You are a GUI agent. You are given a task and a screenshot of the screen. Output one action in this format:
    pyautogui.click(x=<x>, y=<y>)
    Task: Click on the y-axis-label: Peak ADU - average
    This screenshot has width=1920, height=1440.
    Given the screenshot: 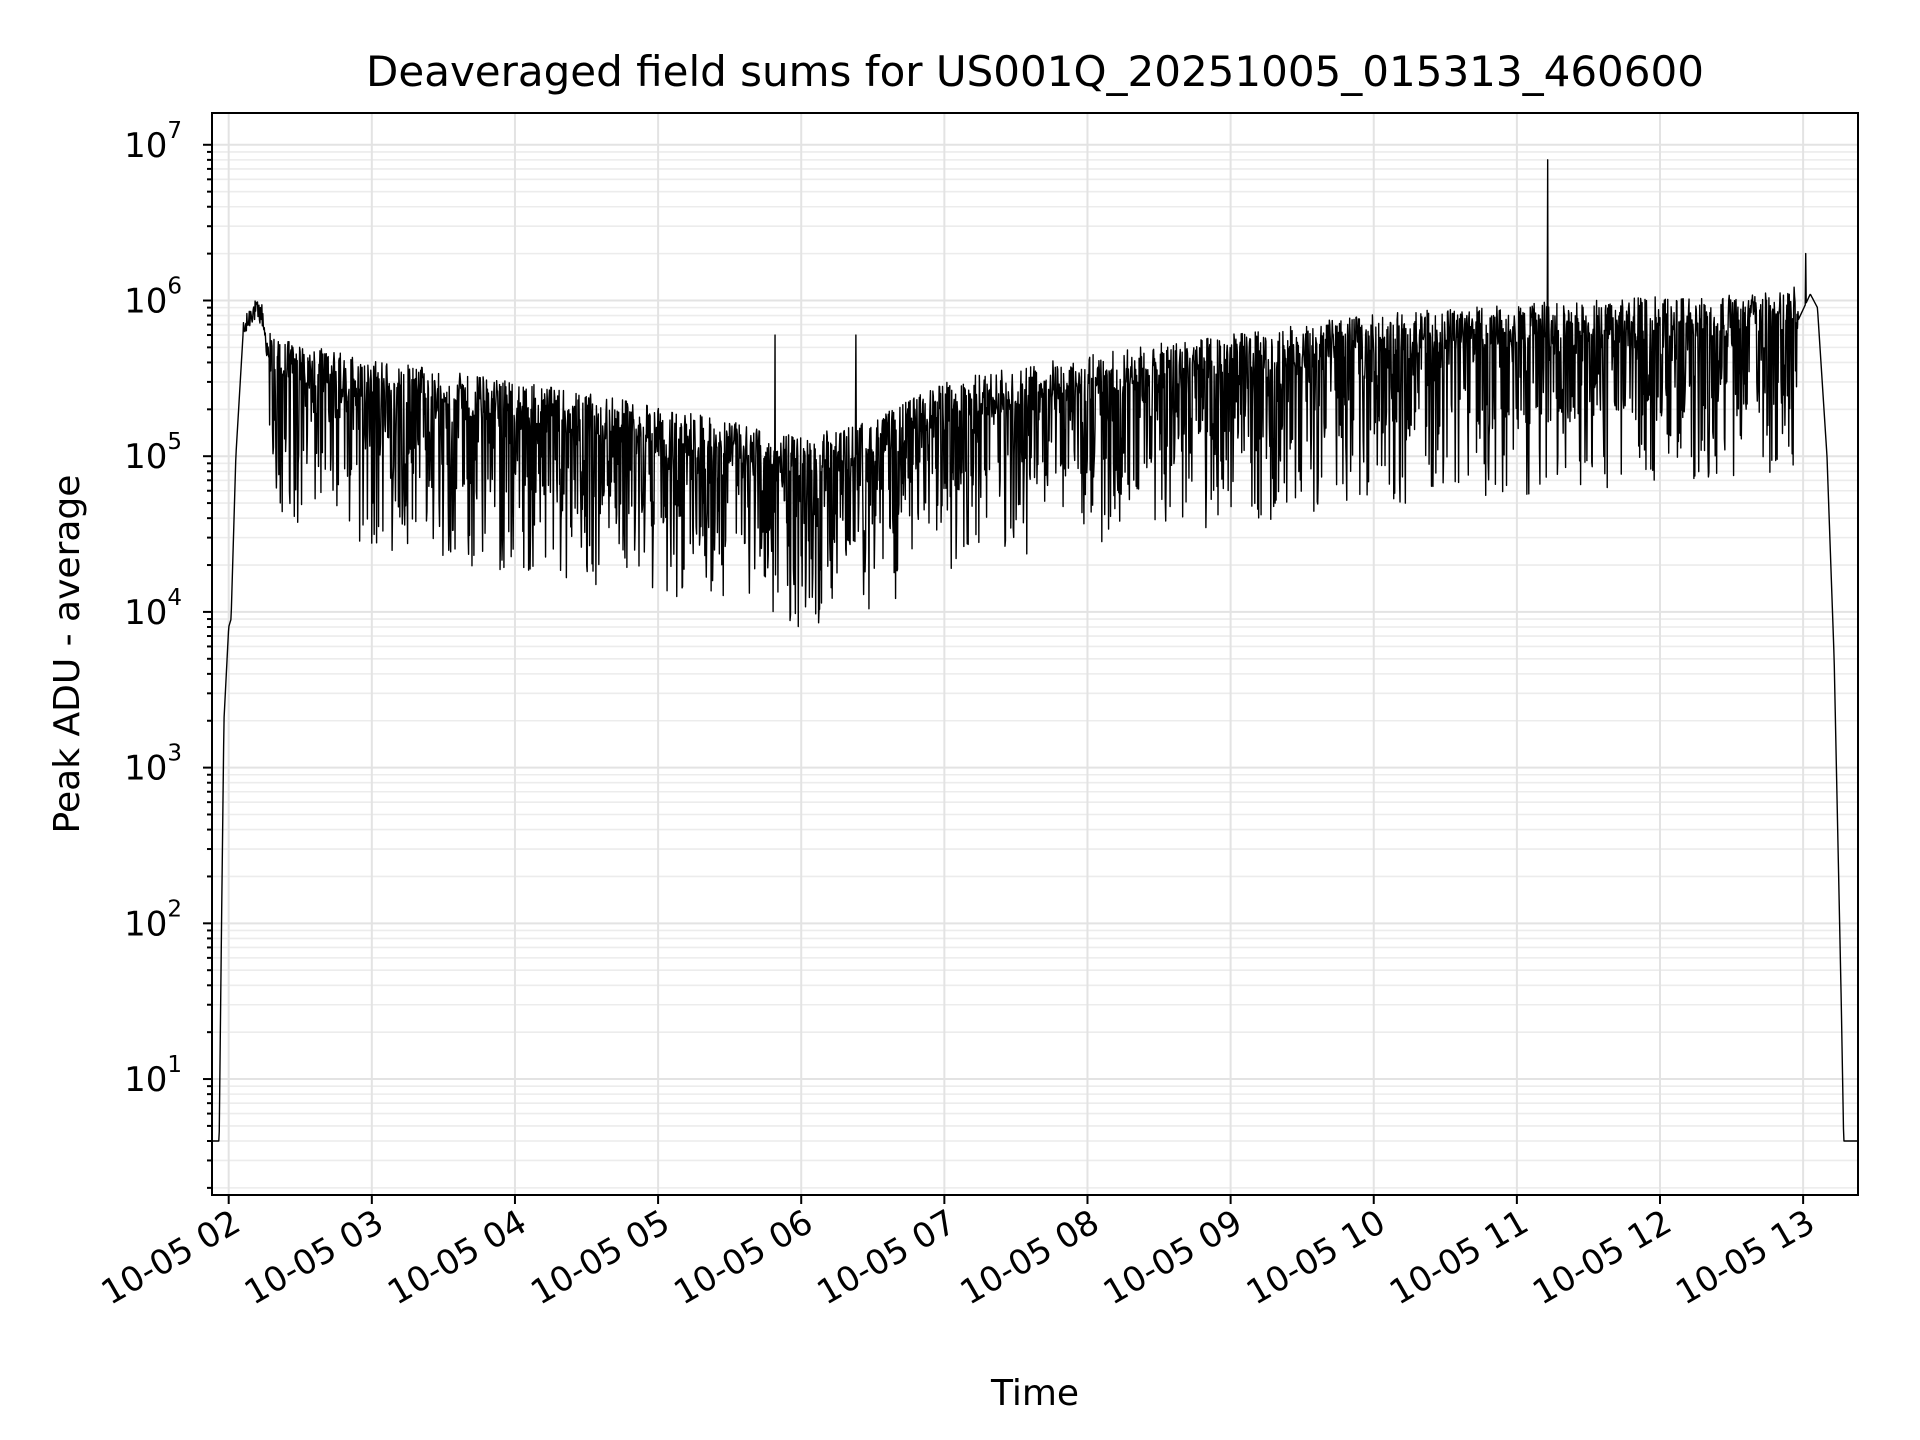 What is the action you would take?
    pyautogui.click(x=67, y=654)
    